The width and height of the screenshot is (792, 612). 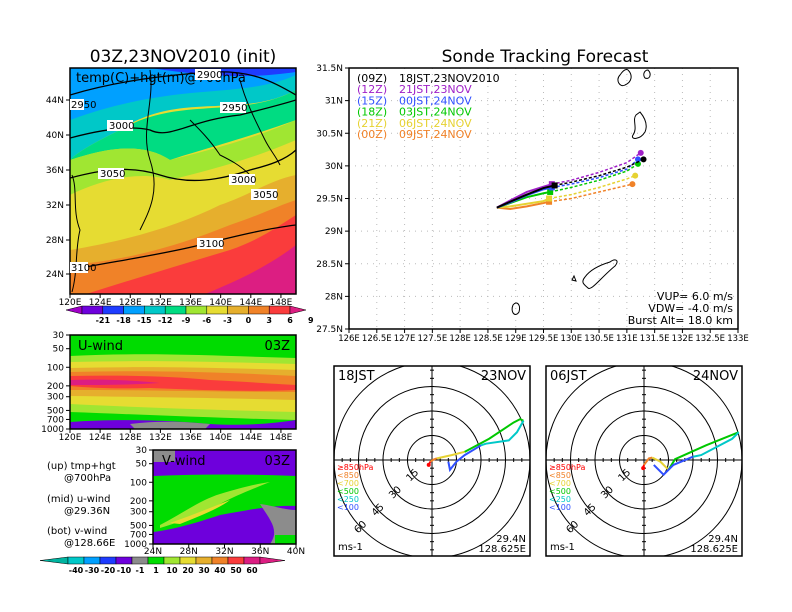 I want to click on x-tick-label: 28N, so click(x=189, y=552).